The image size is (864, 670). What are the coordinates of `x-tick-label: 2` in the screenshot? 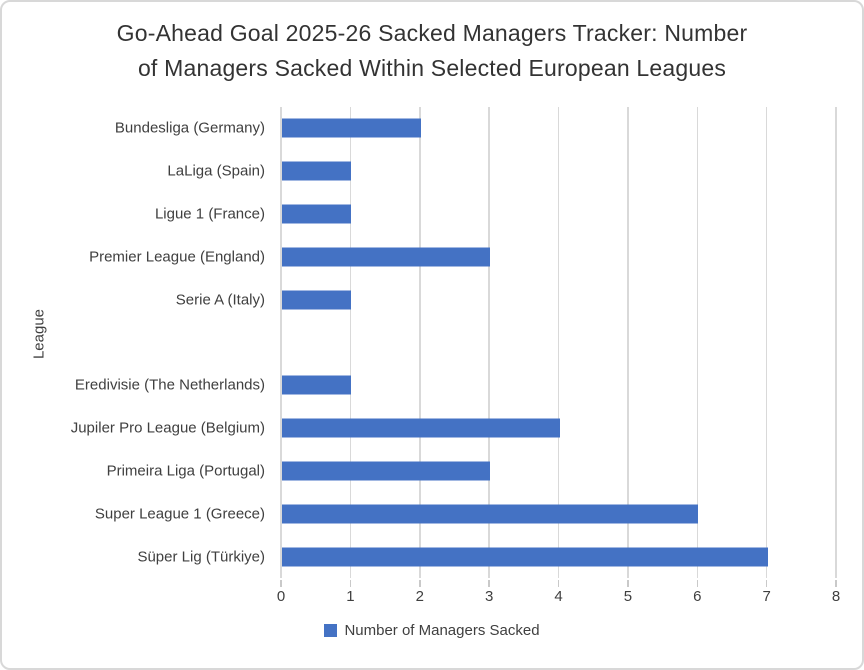 It's located at (419, 596).